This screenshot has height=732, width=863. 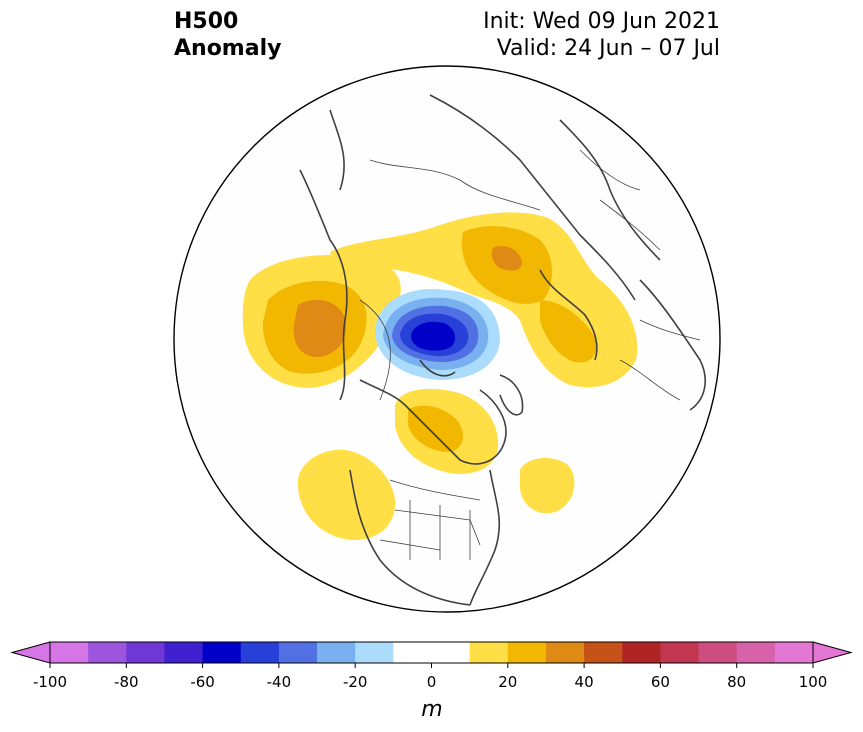 I want to click on colorbar-extend-min, so click(x=30, y=652).